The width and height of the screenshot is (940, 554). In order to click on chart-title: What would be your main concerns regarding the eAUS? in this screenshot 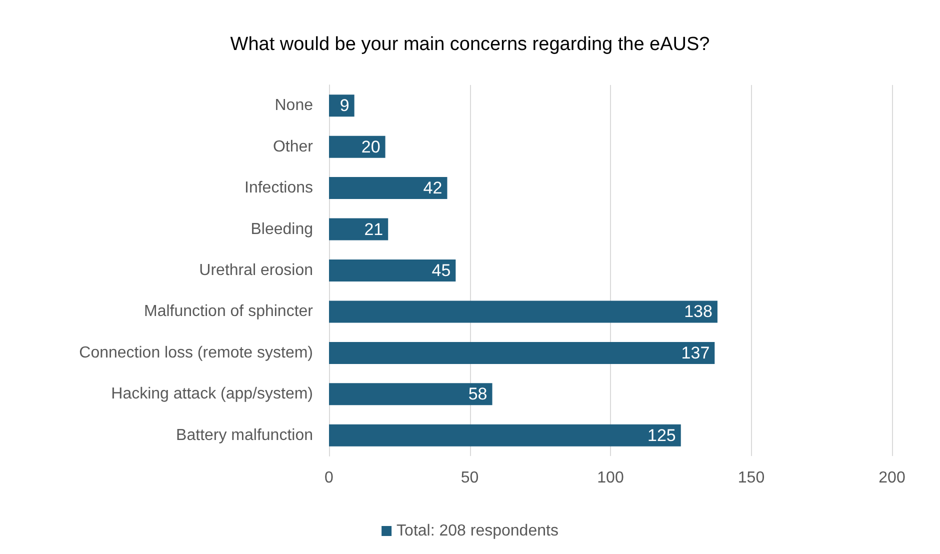, I will do `click(470, 44)`.